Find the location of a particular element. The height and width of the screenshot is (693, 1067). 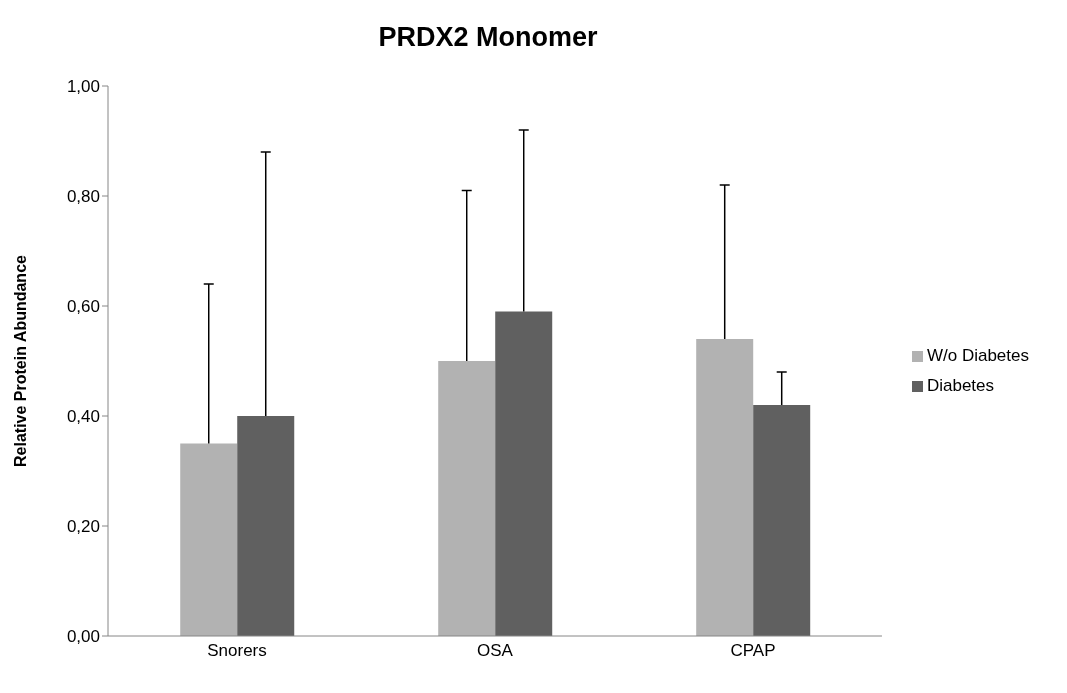

y-tick-label: 0,20 is located at coordinates (83, 527).